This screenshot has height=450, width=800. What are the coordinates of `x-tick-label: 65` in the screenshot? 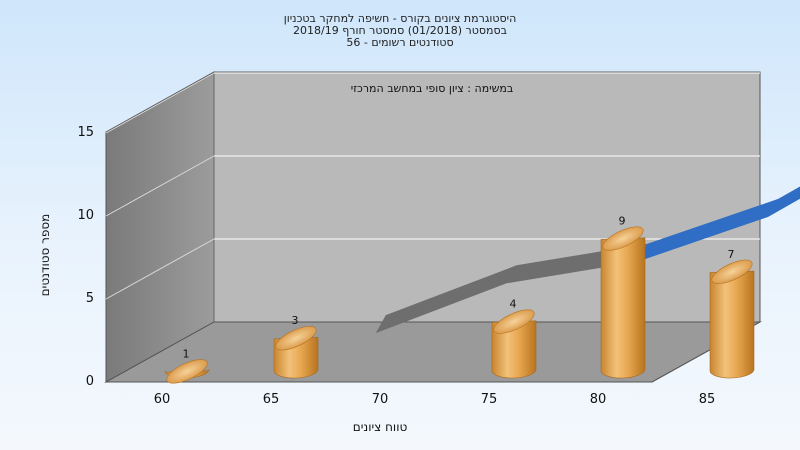 It's located at (271, 399).